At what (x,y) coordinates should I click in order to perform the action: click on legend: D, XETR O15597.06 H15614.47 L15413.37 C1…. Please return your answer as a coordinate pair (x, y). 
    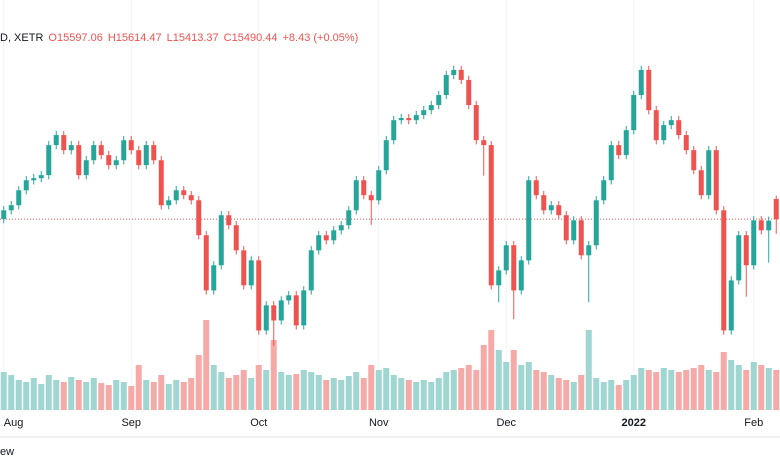
    Looking at the image, I should click on (179, 38).